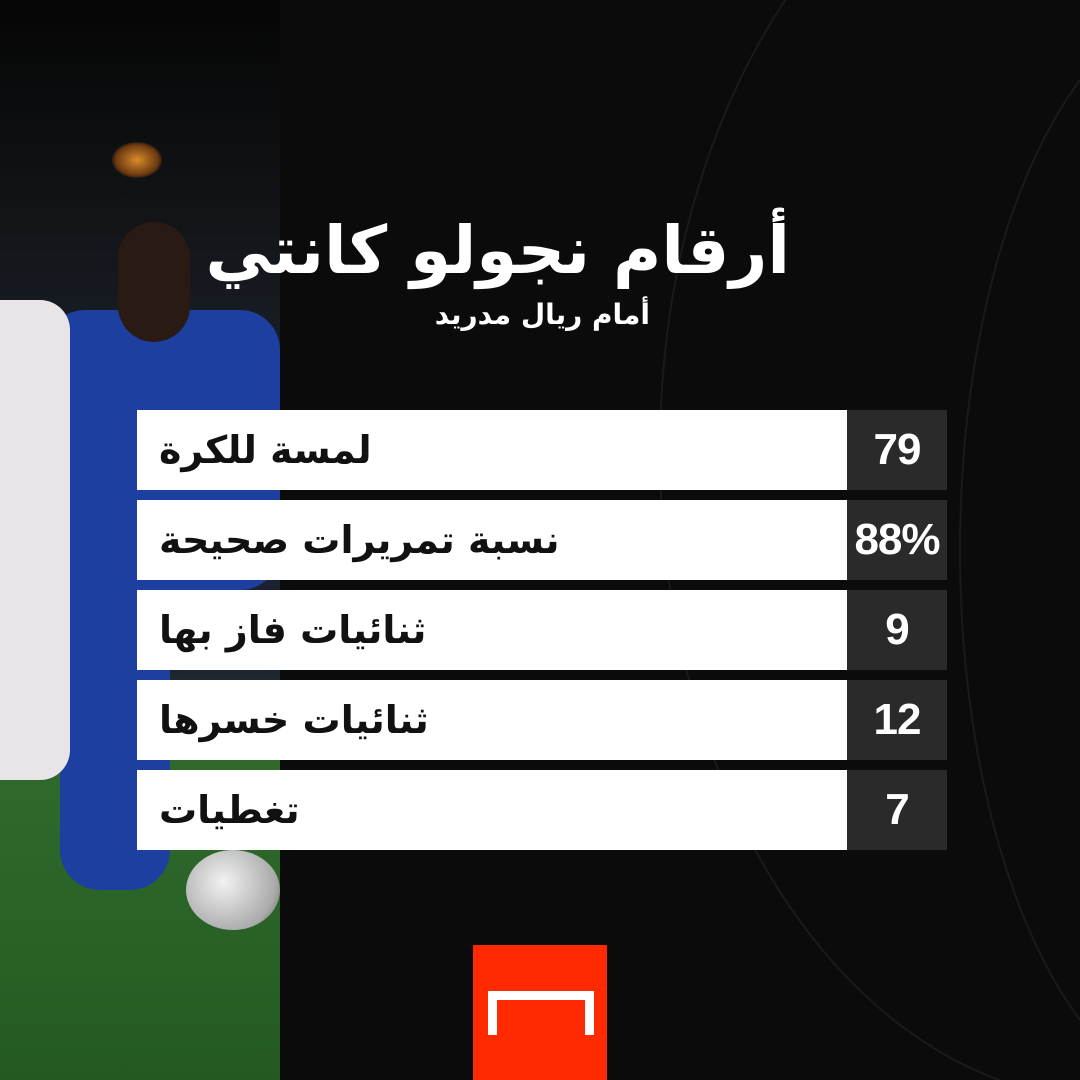 The image size is (1080, 1080). Describe the element at coordinates (897, 810) in the screenshot. I see `stat-value: 7` at that location.